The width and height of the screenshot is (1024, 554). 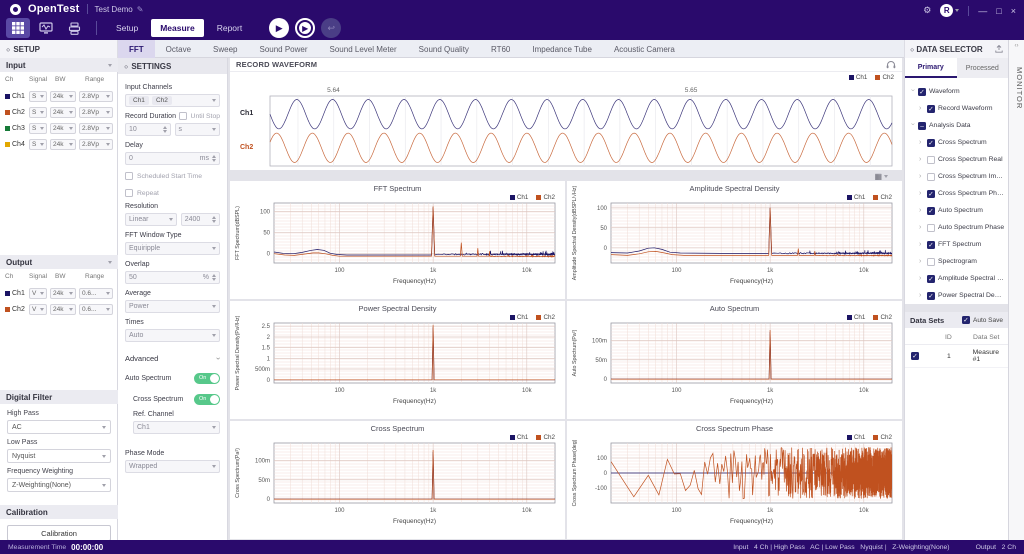 What do you see at coordinates (956, 108) in the screenshot?
I see `tree-item-record-waveform: › ✓ Record Waveform` at bounding box center [956, 108].